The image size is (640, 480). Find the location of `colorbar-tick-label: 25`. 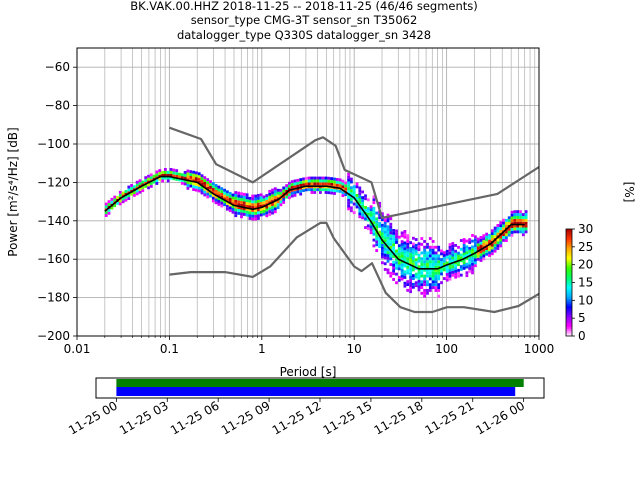

colorbar-tick-label: 25 is located at coordinates (585, 247).